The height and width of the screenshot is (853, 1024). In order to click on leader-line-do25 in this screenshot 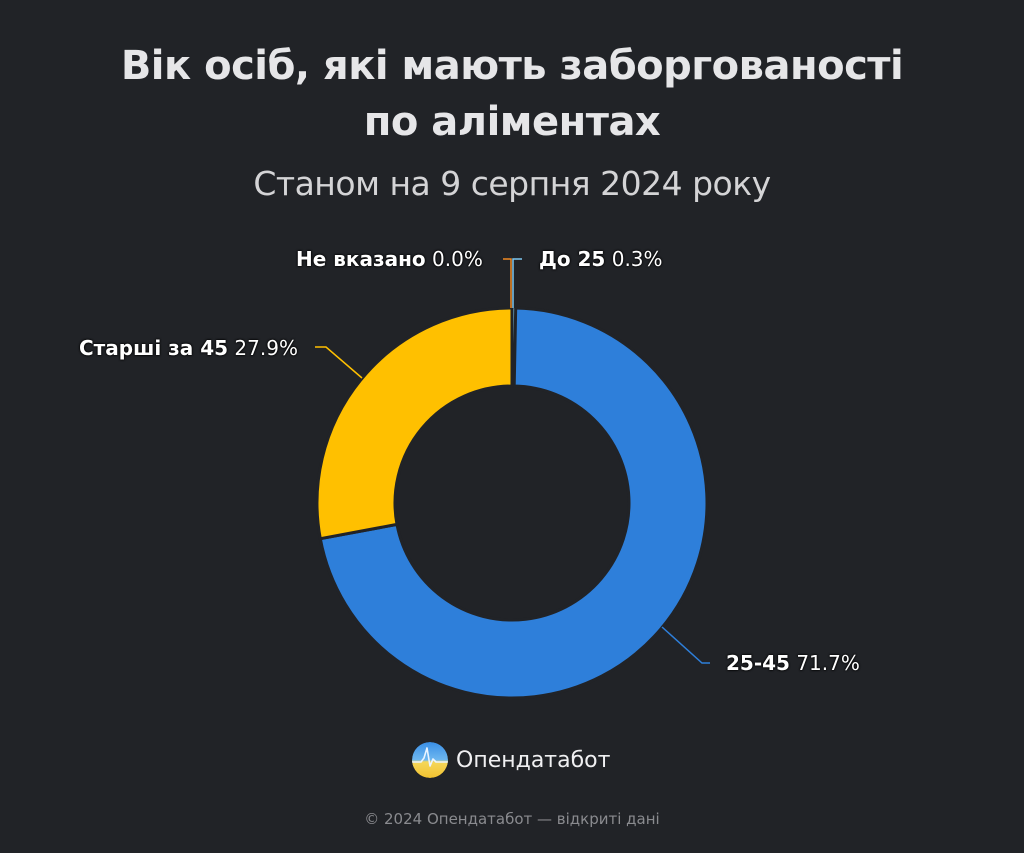, I will do `click(517, 283)`.